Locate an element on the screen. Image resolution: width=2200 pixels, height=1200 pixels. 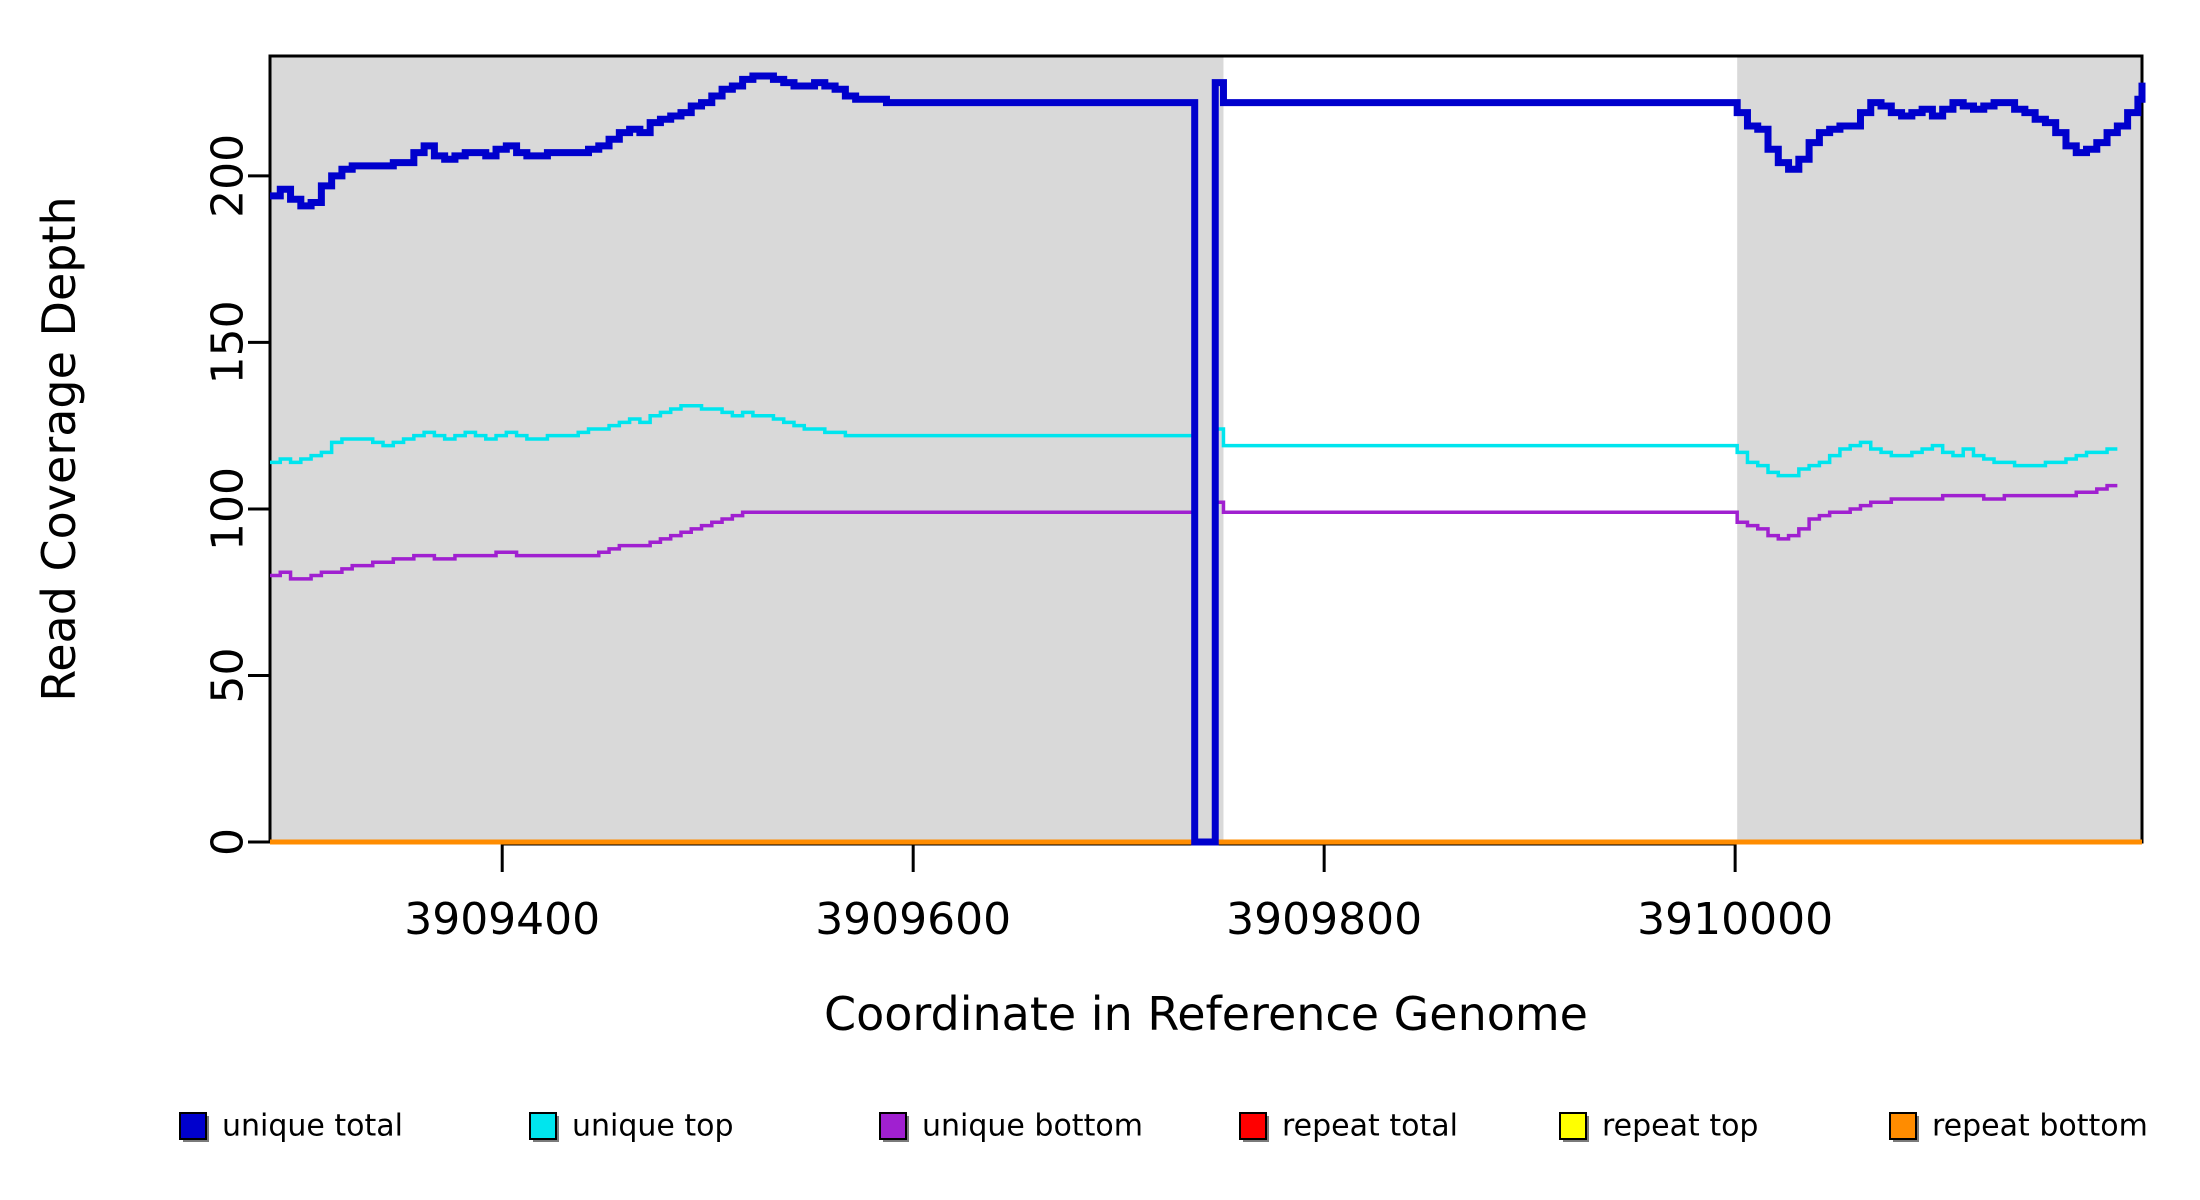
x-tick-label-3: 3910000 is located at coordinates (1735, 919).